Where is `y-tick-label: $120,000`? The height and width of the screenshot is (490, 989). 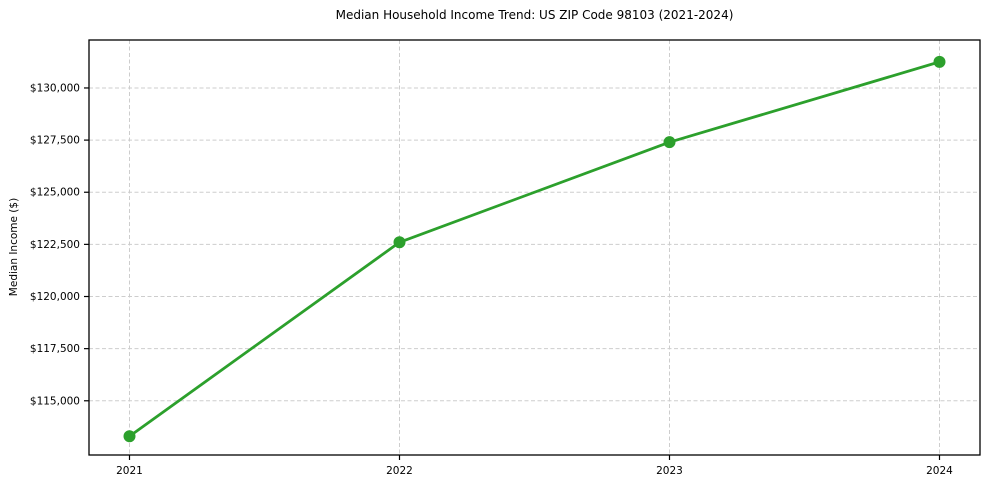 y-tick-label: $120,000 is located at coordinates (55, 297).